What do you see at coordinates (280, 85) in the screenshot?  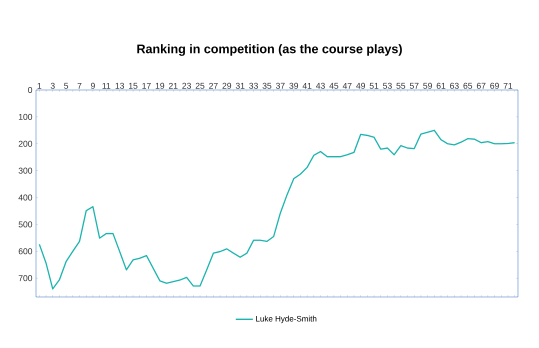 I see `x-tick-label: 37` at bounding box center [280, 85].